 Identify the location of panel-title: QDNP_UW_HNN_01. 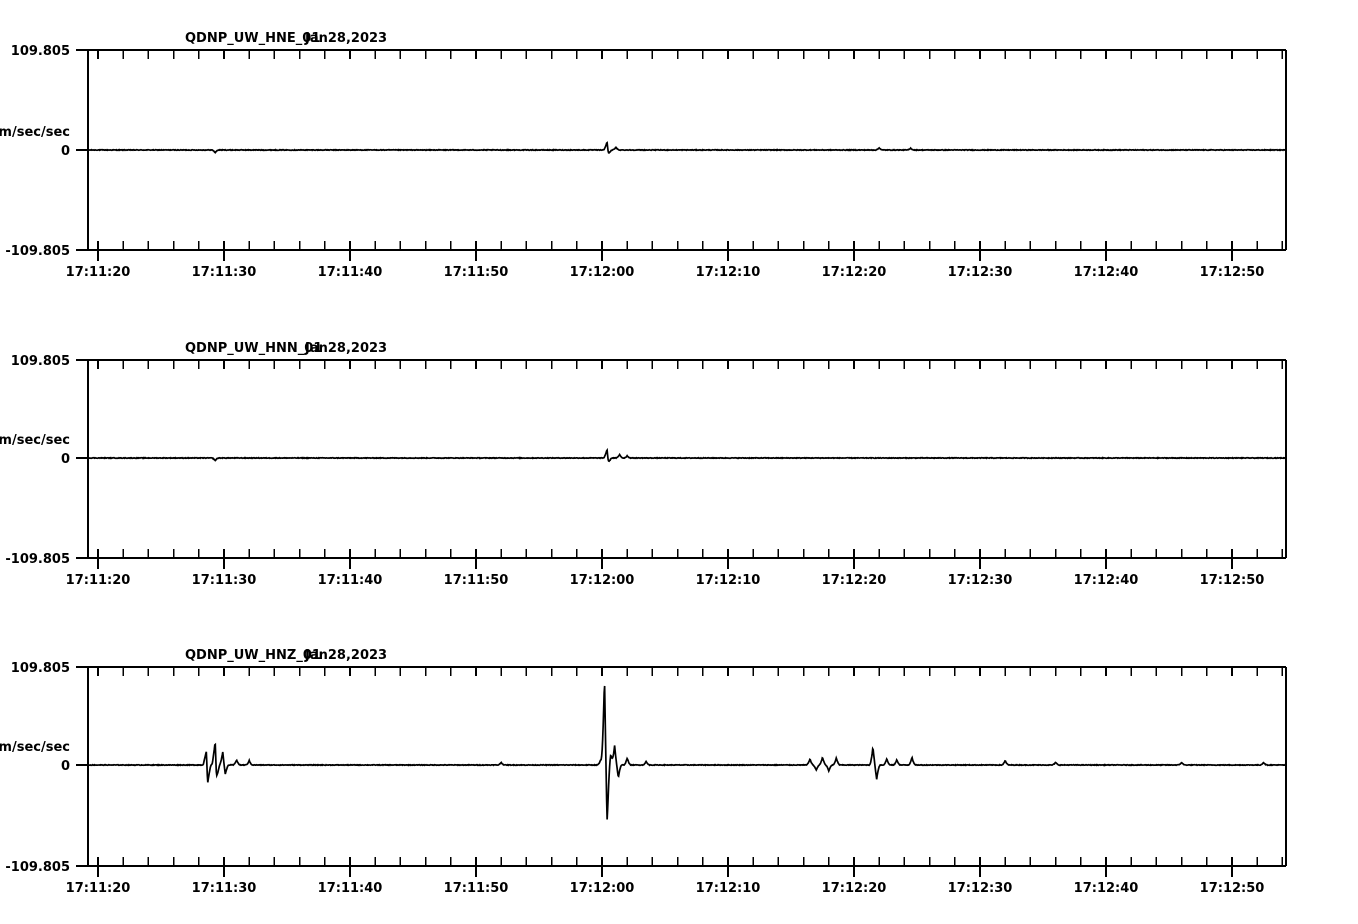
(254, 348).